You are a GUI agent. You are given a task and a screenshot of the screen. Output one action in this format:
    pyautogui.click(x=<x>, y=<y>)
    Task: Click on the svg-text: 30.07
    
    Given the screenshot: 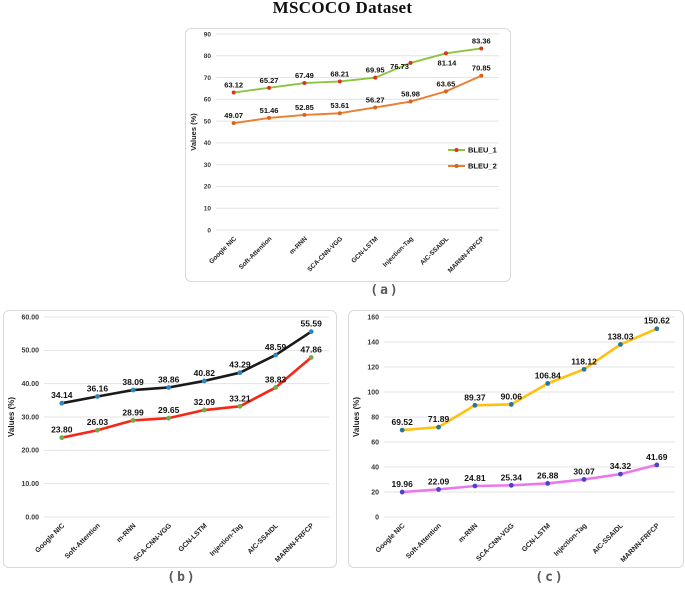 What is the action you would take?
    pyautogui.click(x=584, y=471)
    